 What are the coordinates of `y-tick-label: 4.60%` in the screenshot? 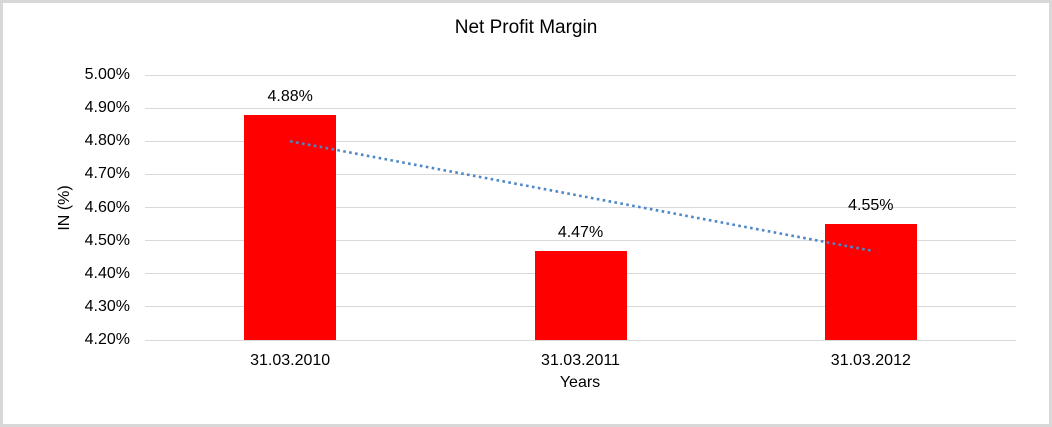 It's located at (107, 207).